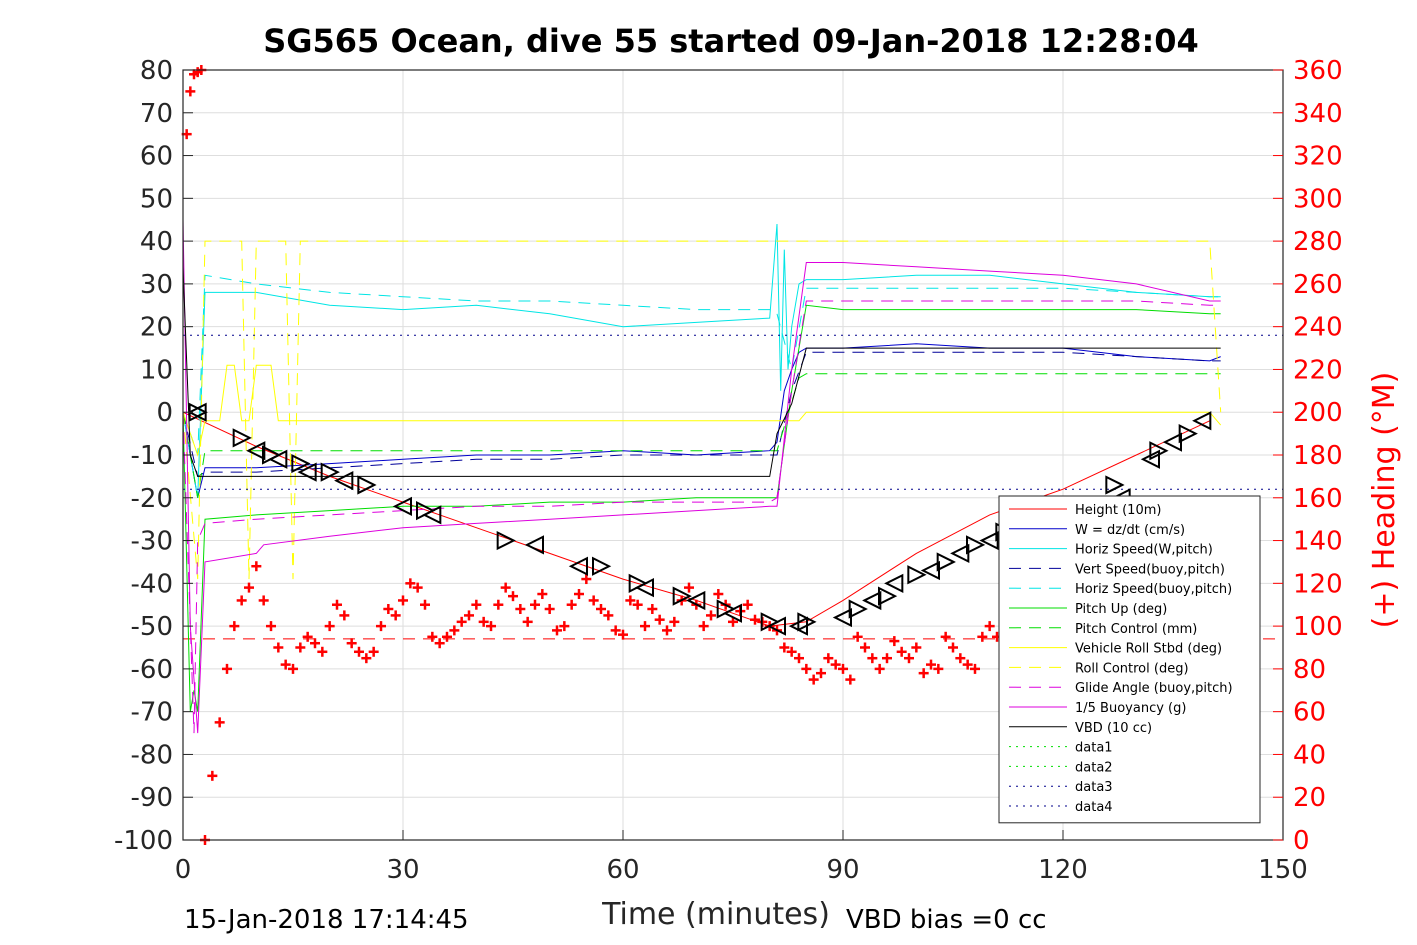 This screenshot has width=1417, height=945. What do you see at coordinates (1318, 328) in the screenshot?
I see `y2-tick-label: 240` at bounding box center [1318, 328].